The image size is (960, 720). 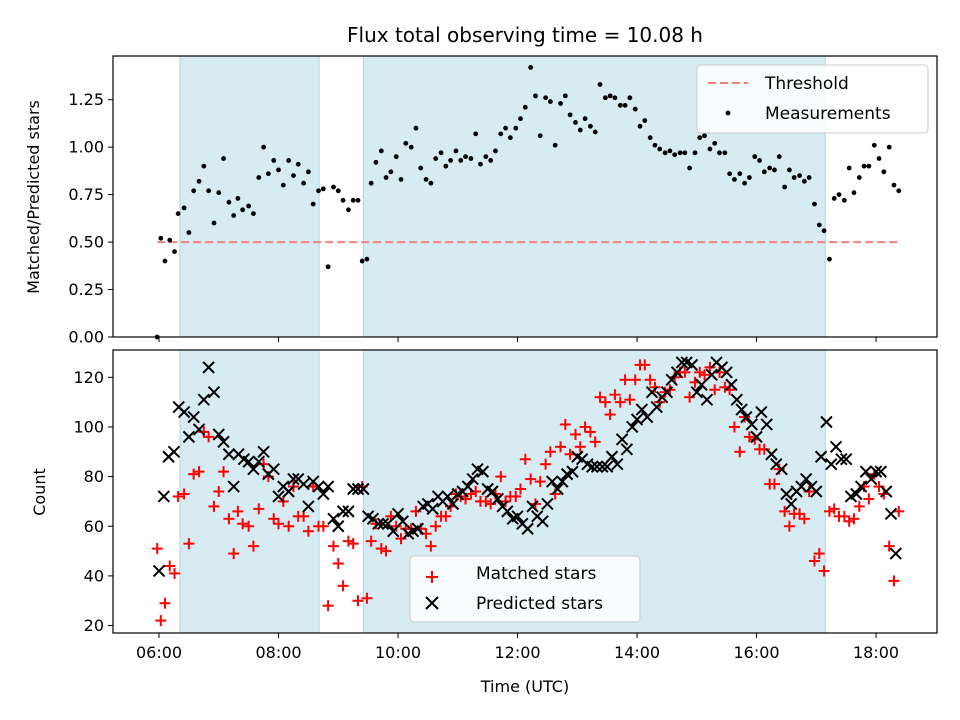 I want to click on top-legend: Threshold Measurements, so click(x=812, y=99).